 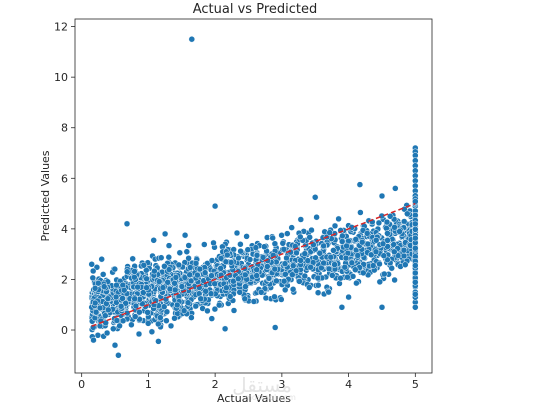 I want to click on y-tick-label: 4, so click(x=64, y=229).